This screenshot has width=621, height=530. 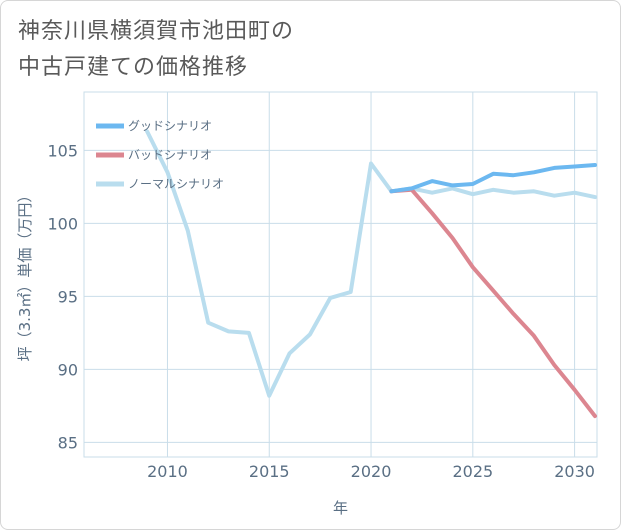 I want to click on x-tick-label-2020: 2020, so click(x=371, y=471).